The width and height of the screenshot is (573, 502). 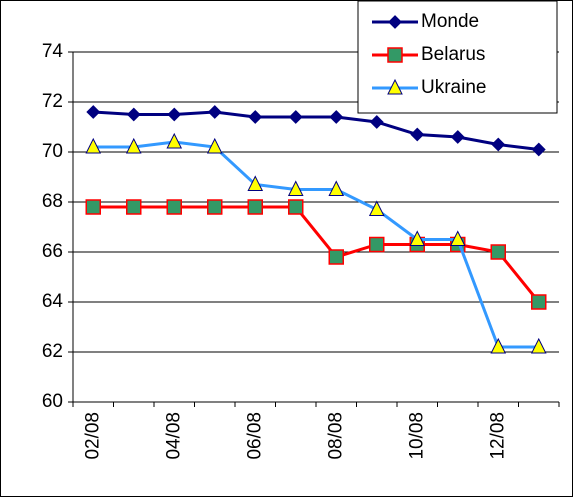 What do you see at coordinates (52, 101) in the screenshot?
I see `y-tick-label: 72` at bounding box center [52, 101].